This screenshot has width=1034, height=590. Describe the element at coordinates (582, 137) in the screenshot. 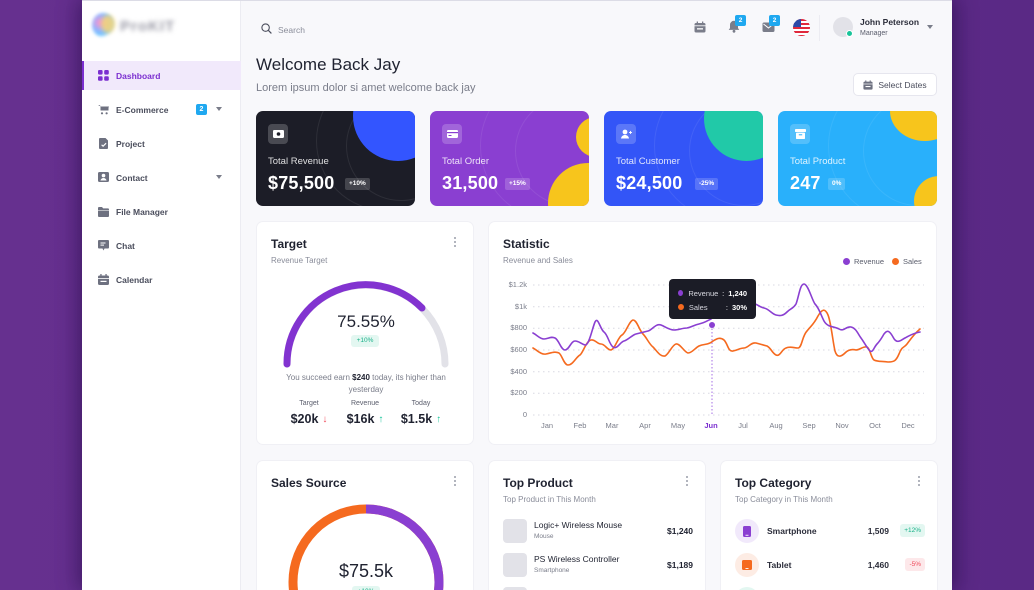

I see `decor-blob` at that location.